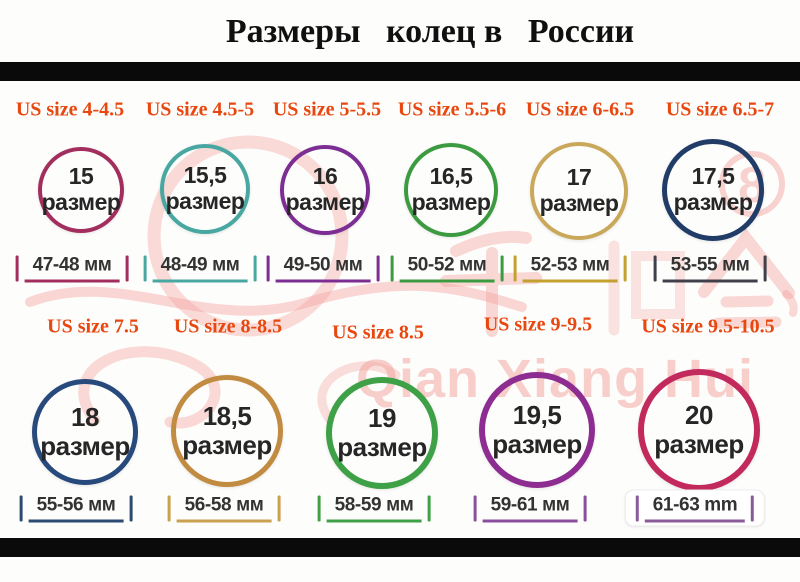 This screenshot has height=582, width=800. Describe the element at coordinates (70, 109) in the screenshot. I see `us-size-label: US size 4-4.5` at that location.